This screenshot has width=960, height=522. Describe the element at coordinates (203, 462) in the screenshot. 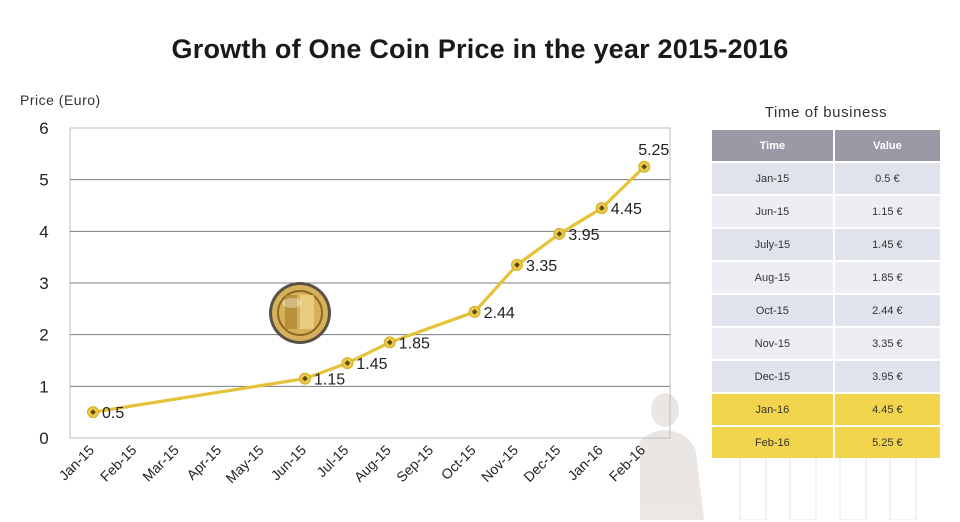

I see `x-tick-label: Apr-15` at that location.